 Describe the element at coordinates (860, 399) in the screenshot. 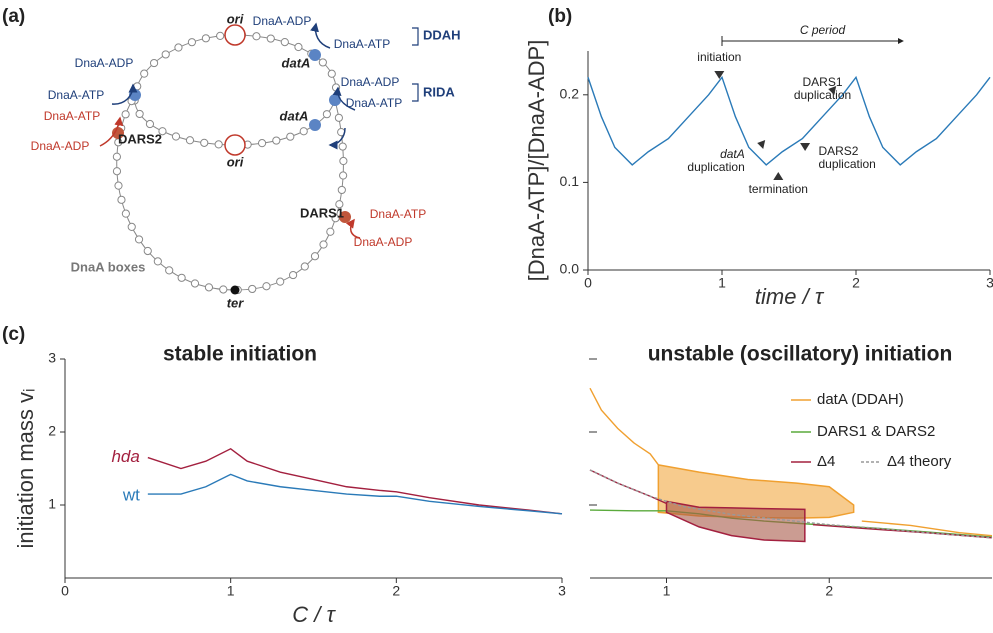

I see `legend-label: datA (DDAH)` at that location.